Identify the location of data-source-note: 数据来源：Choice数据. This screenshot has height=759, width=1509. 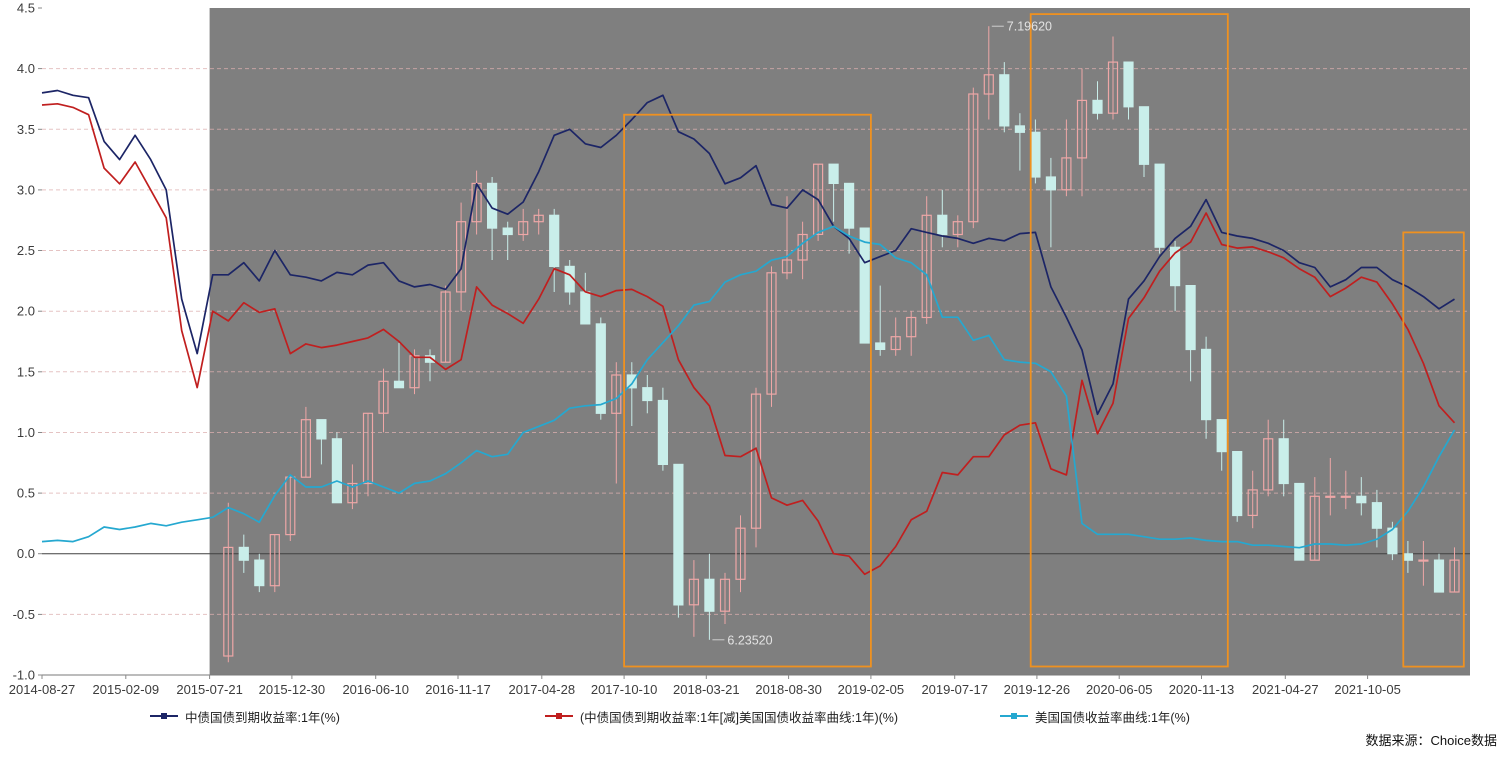
(1431, 740).